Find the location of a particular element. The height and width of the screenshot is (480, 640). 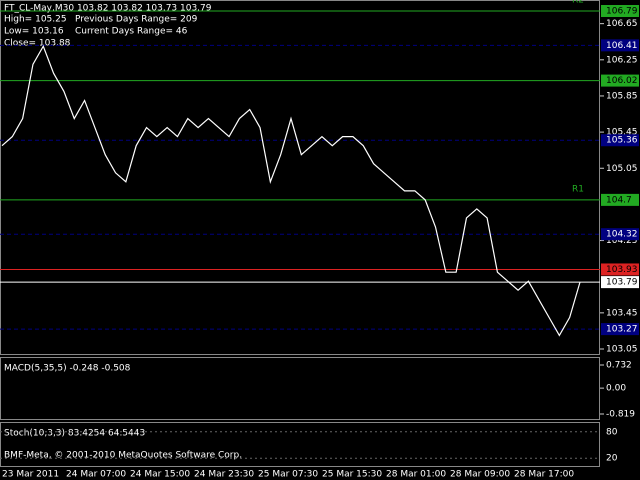

level-label: 104.7 is located at coordinates (619, 200).